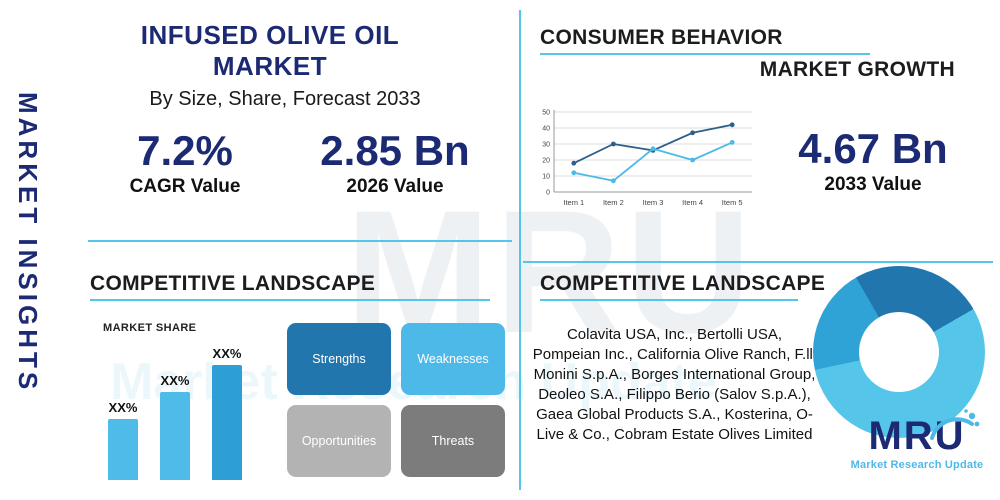  What do you see at coordinates (233, 283) in the screenshot?
I see `competitive-landscape-left-title: COMPETITIVE LANDSCAPE` at bounding box center [233, 283].